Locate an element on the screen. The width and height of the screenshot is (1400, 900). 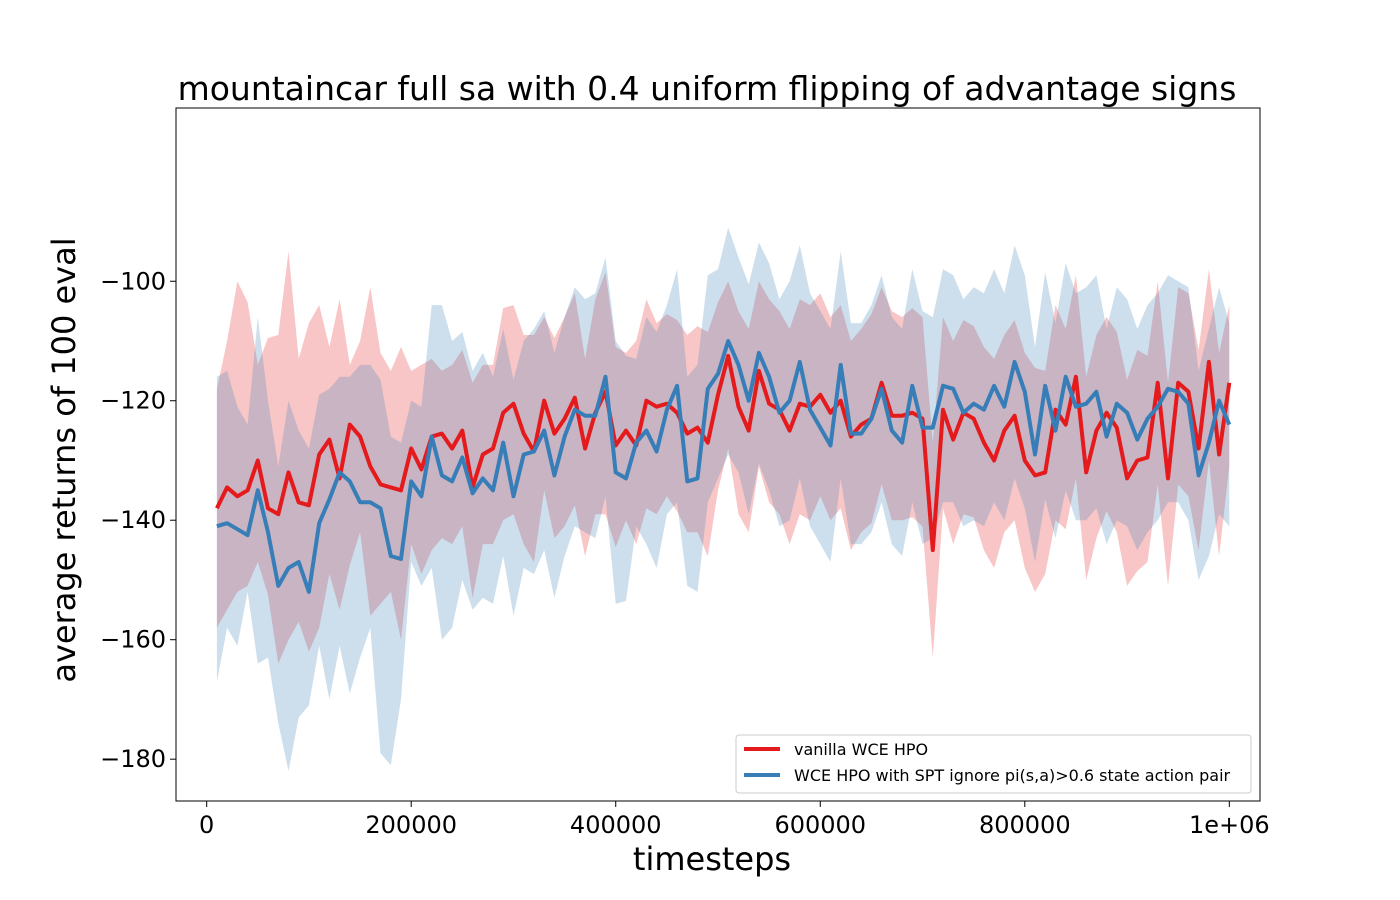
y-tick-label: −120 is located at coordinates (133, 401).